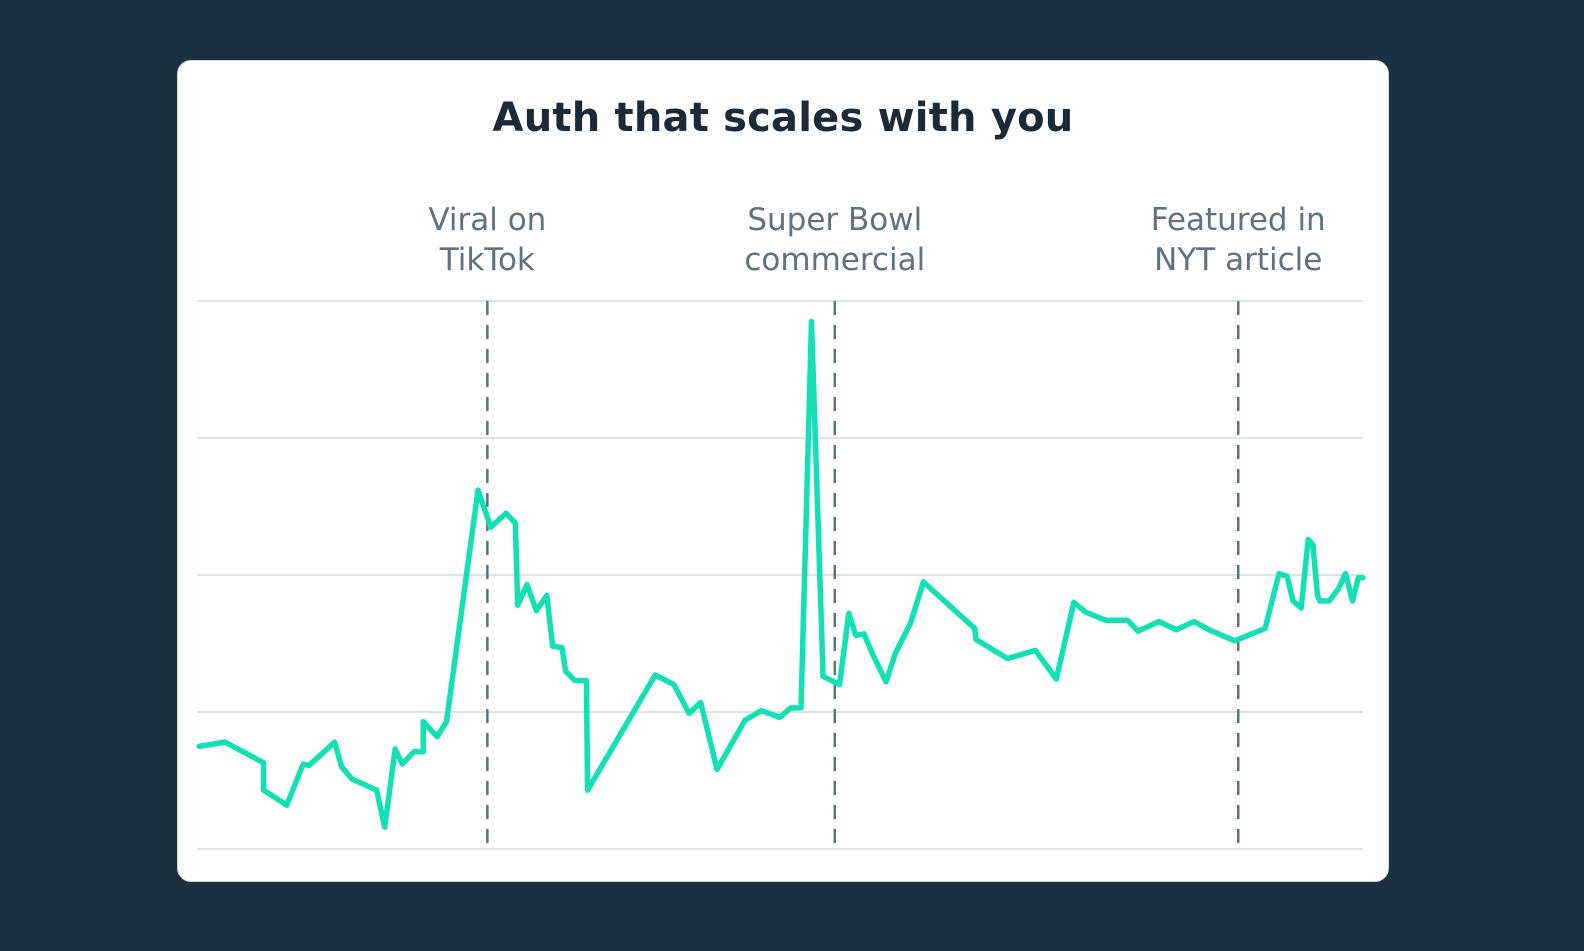  Describe the element at coordinates (834, 260) in the screenshot. I see `event-label-1-line-1: commercial` at that location.